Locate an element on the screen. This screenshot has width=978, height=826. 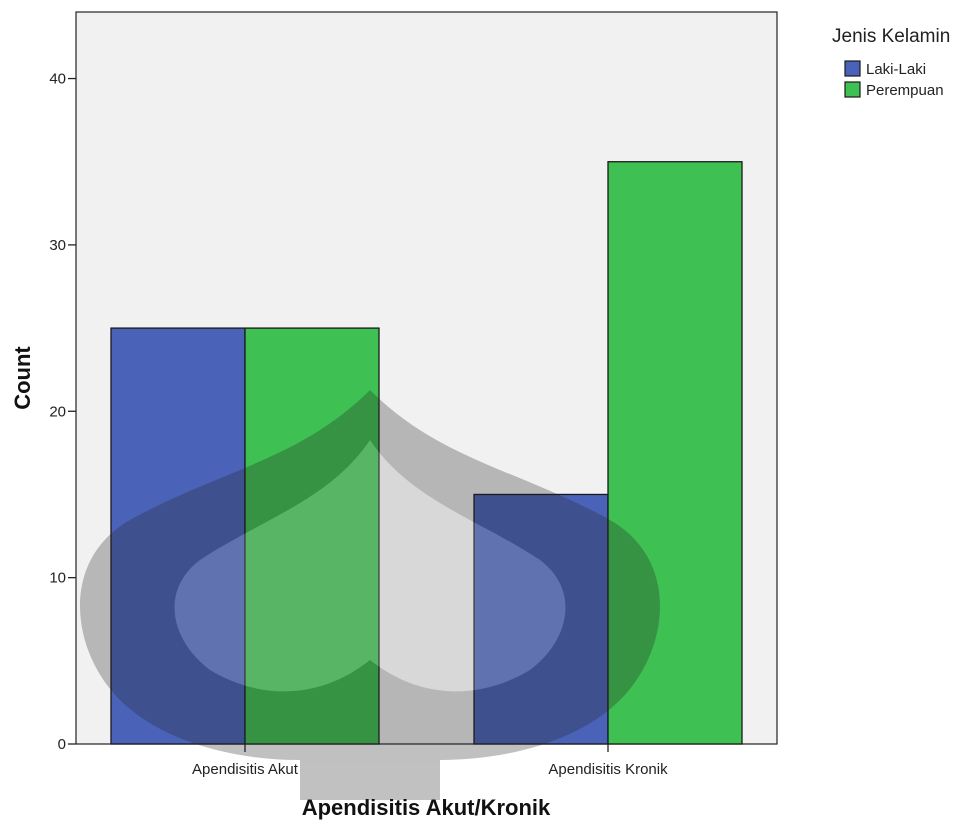
y-axis-title: Count is located at coordinates (22, 378).